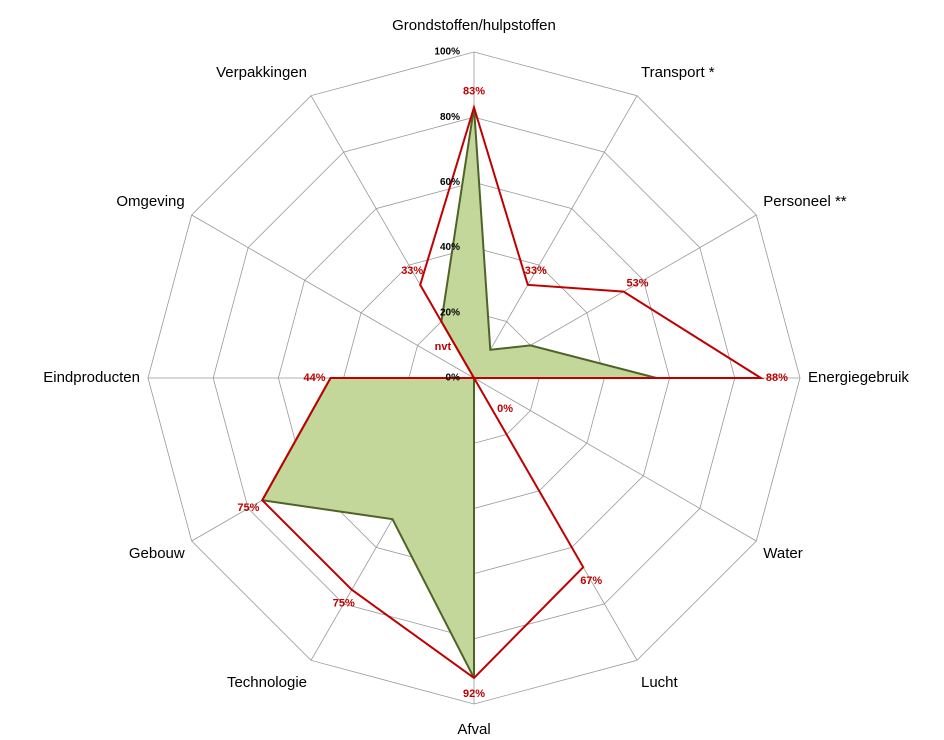 This screenshot has height=740, width=944. Describe the element at coordinates (637, 284) in the screenshot. I see `data-label: 53%` at that location.